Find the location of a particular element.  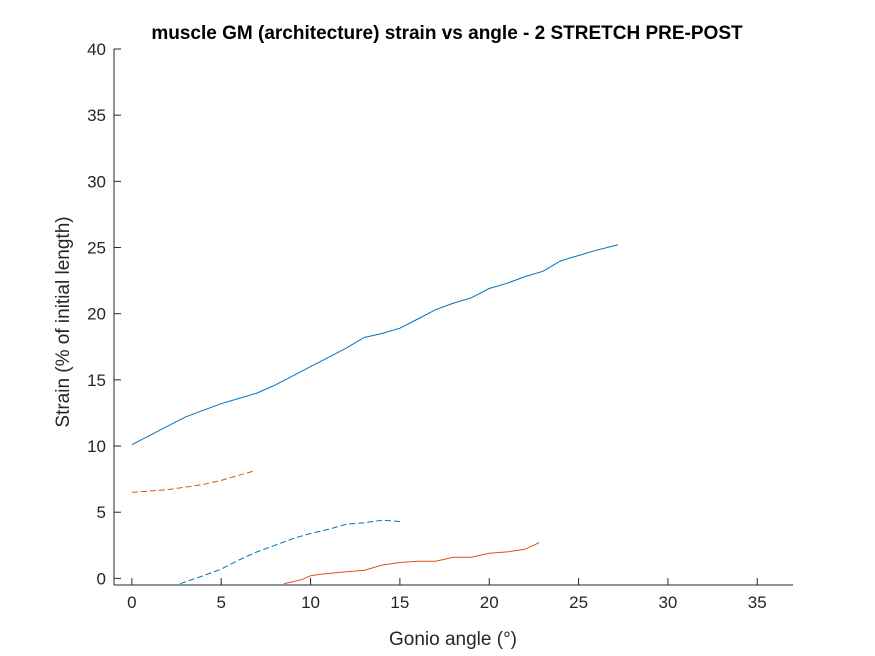

x-tick-label: 25 is located at coordinates (578, 602).